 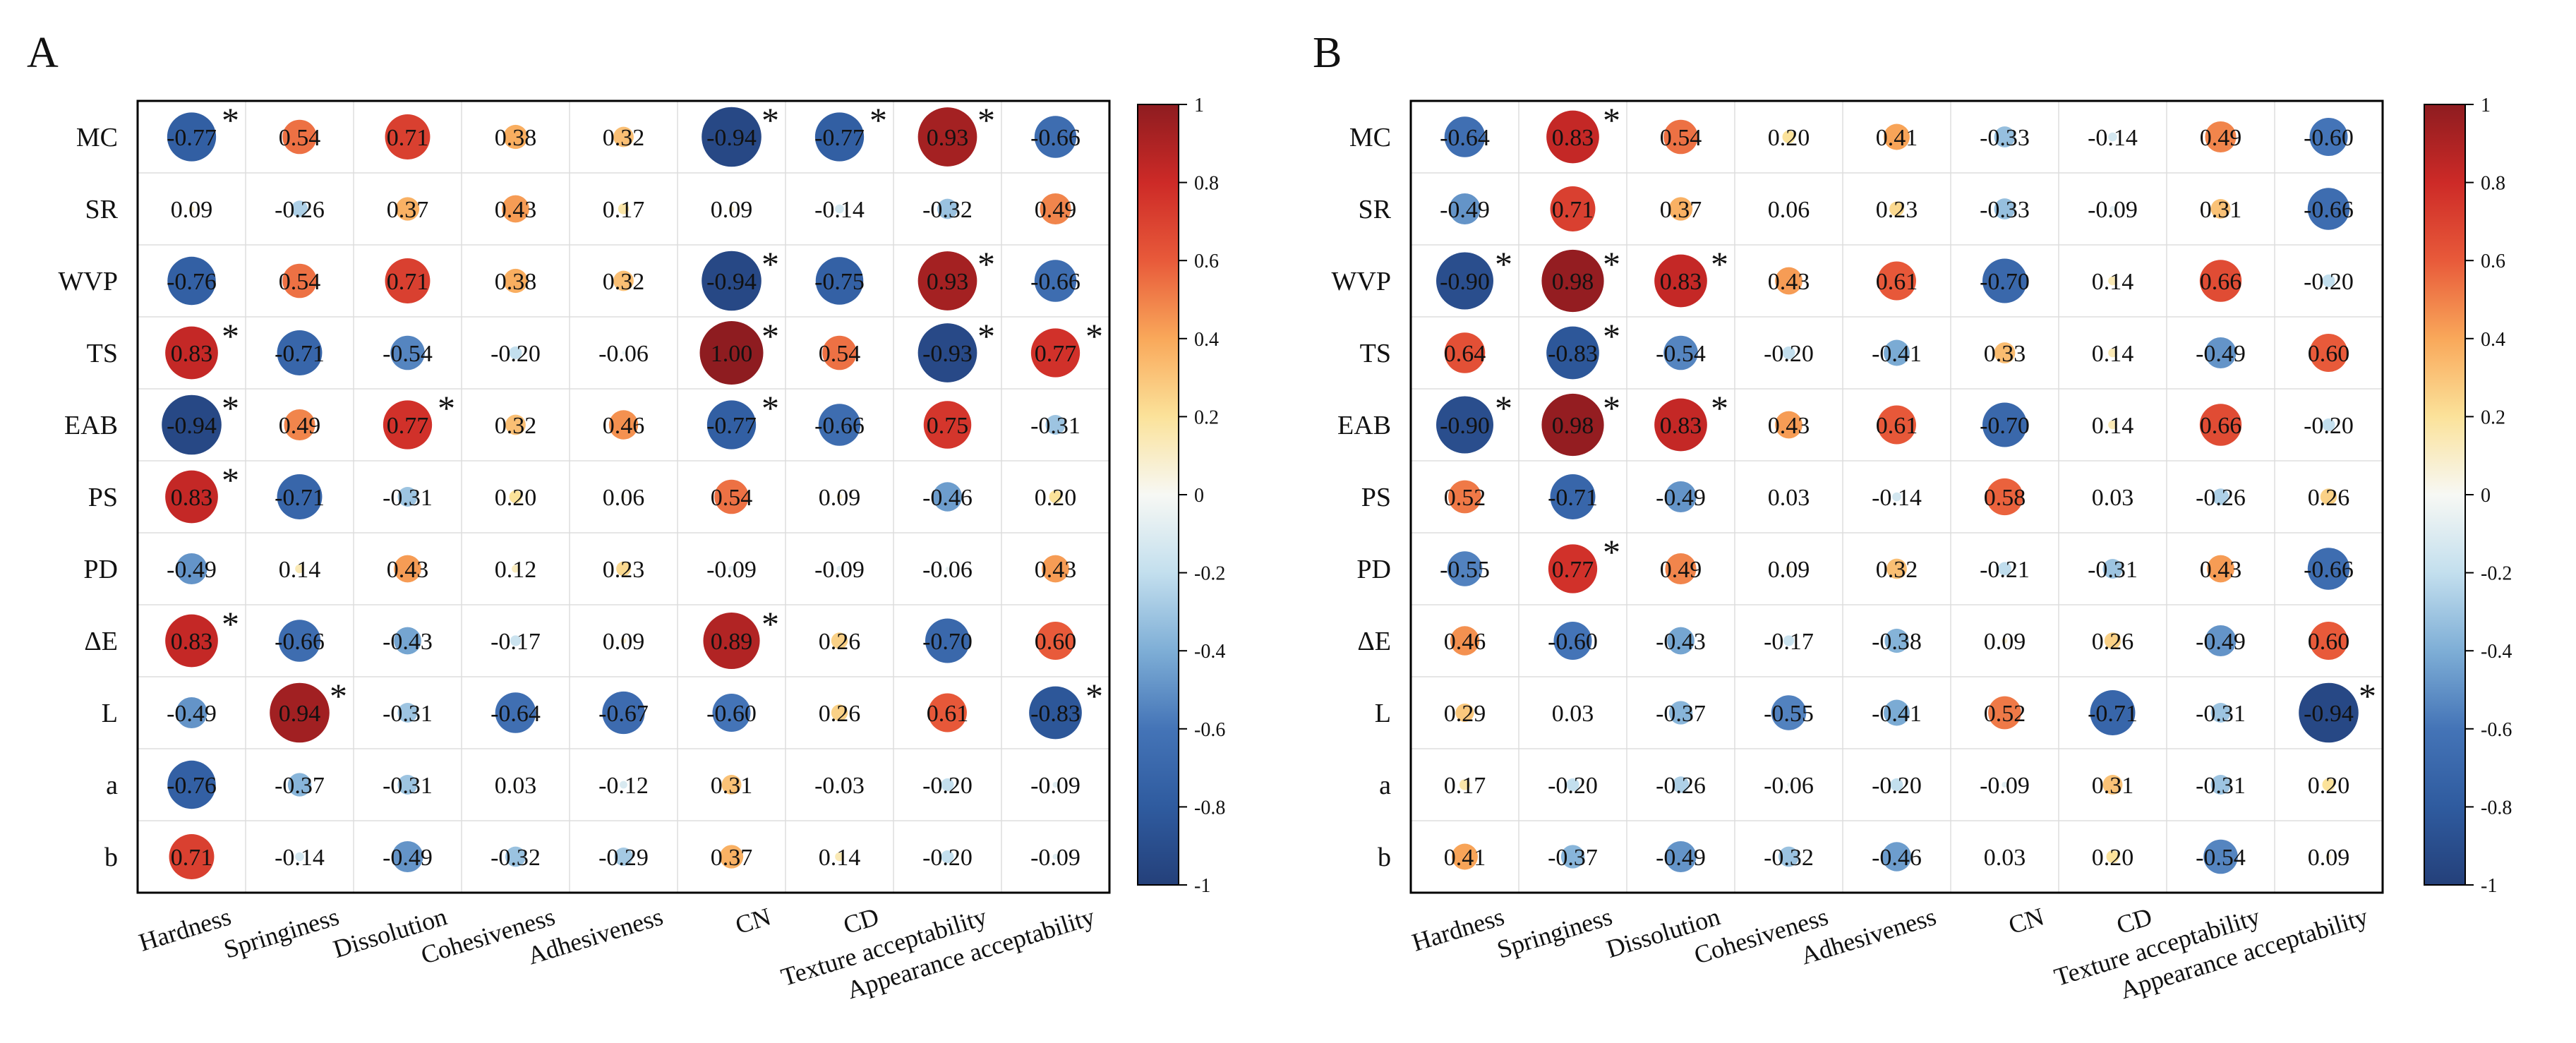 What do you see at coordinates (300, 786) in the screenshot?
I see `correlation-label: -0.37` at bounding box center [300, 786].